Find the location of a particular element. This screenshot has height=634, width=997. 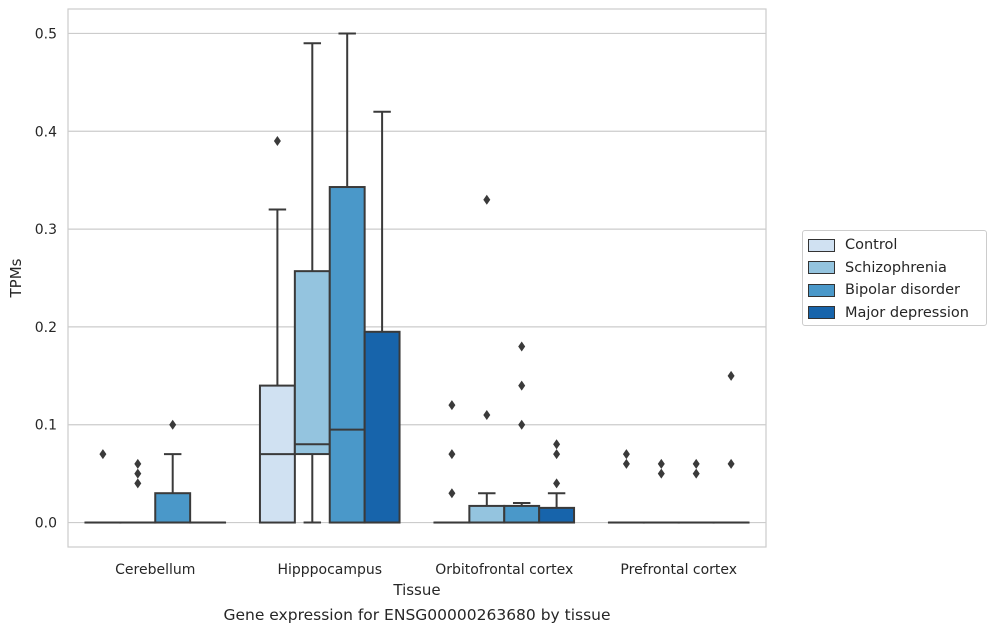

legend-item-bipolar-disorder: Bipolar disorder is located at coordinates (884, 290).